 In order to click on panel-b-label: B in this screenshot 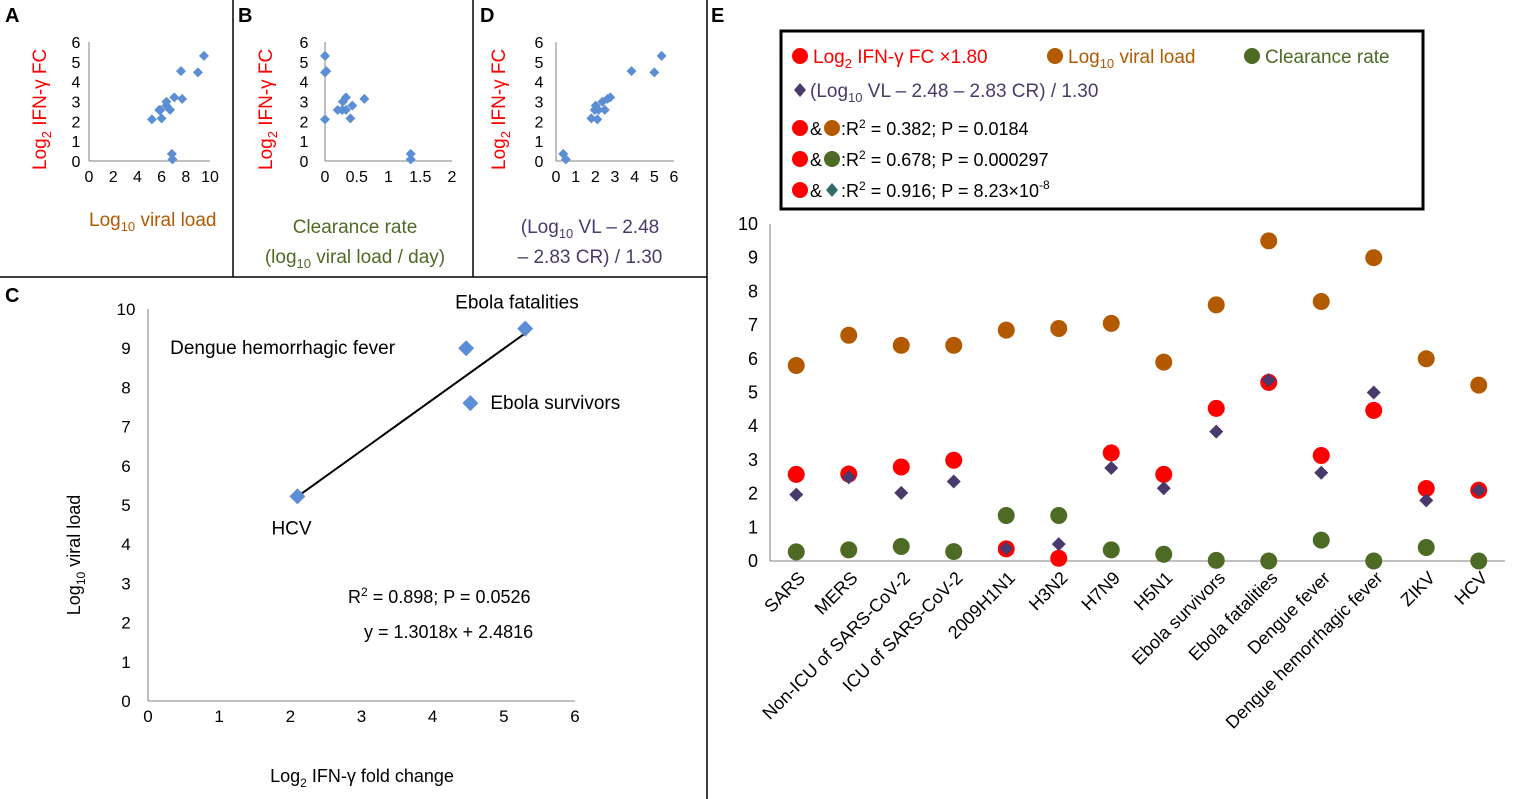, I will do `click(245, 16)`.